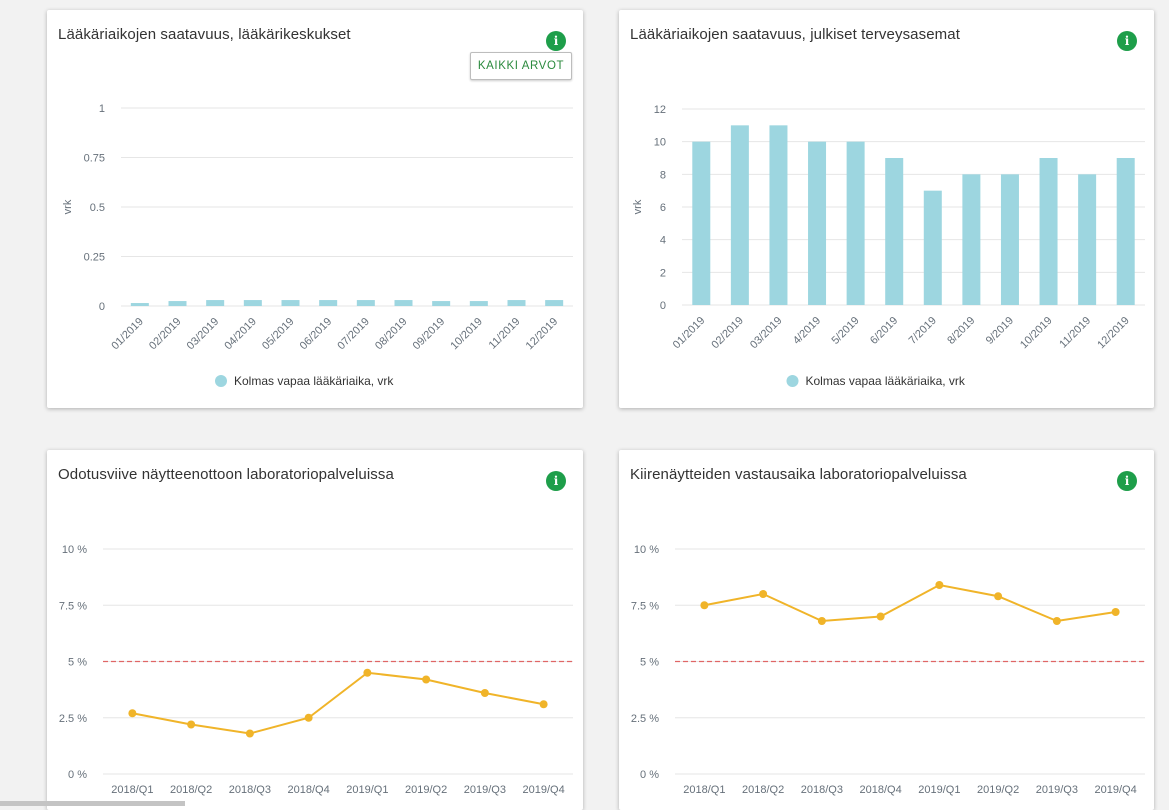 The width and height of the screenshot is (1169, 810). What do you see at coordinates (961, 331) in the screenshot?
I see `x-tick-label: 8/2019` at bounding box center [961, 331].